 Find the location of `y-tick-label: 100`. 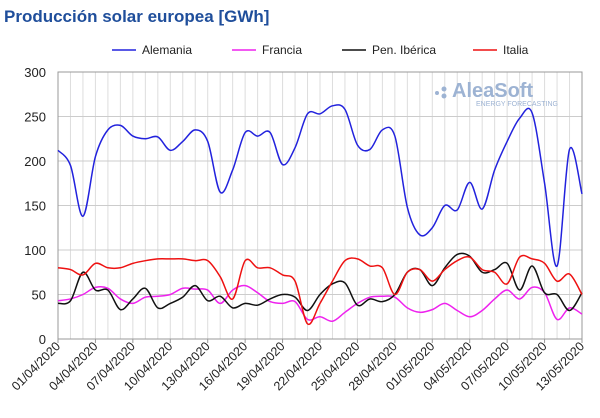

y-tick-label: 100 is located at coordinates (35, 250).